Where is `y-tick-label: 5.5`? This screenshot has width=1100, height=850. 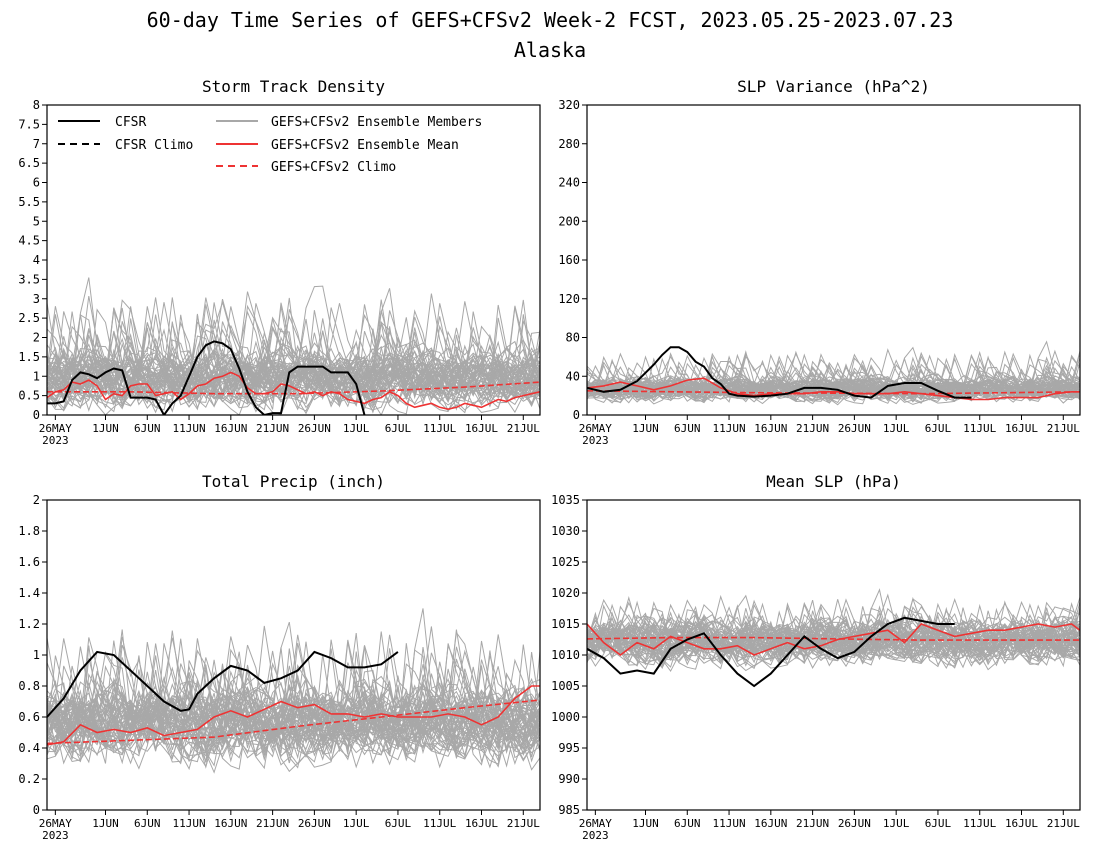
y-tick-label: 5.5 is located at coordinates (29, 202).